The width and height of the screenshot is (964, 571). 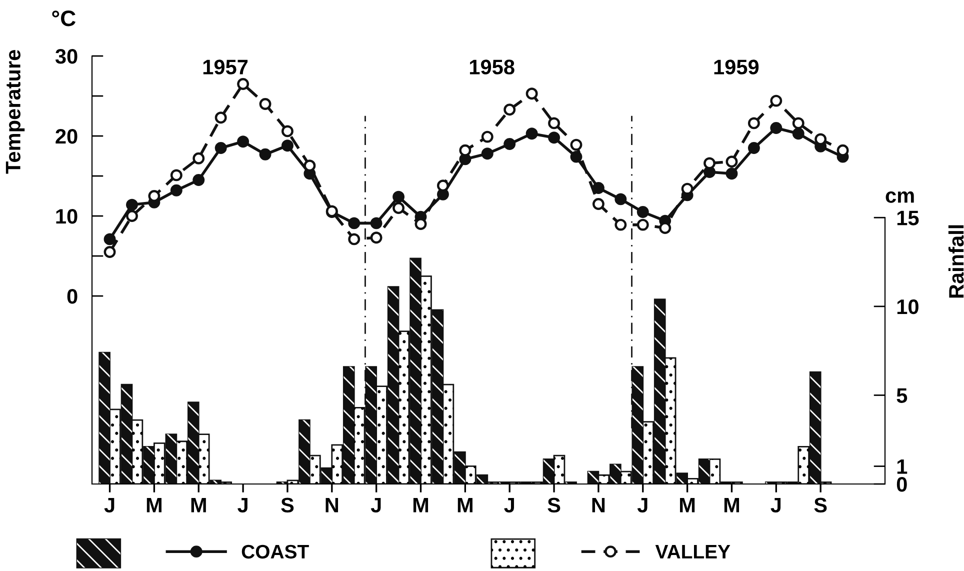 I want to click on y2-tick-label: 15, so click(x=908, y=218).